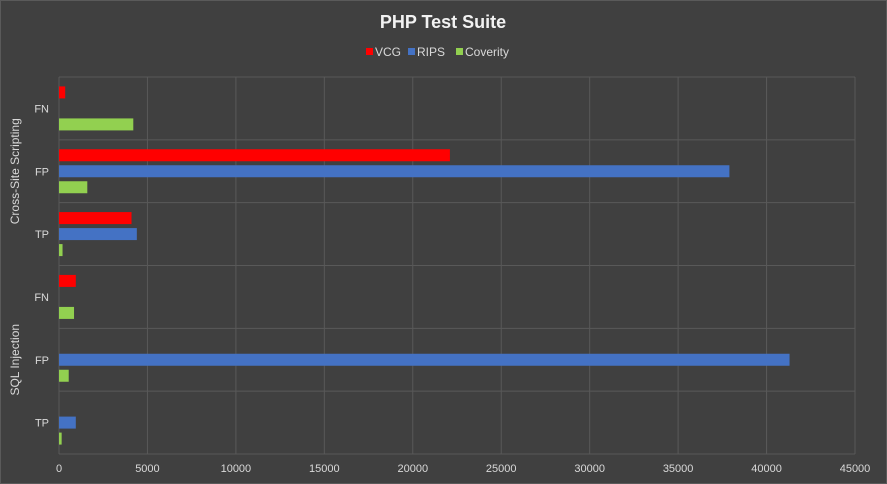 Image resolution: width=887 pixels, height=484 pixels. Describe the element at coordinates (41, 298) in the screenshot. I see `category-label-sql-injection-fn: FN` at that location.